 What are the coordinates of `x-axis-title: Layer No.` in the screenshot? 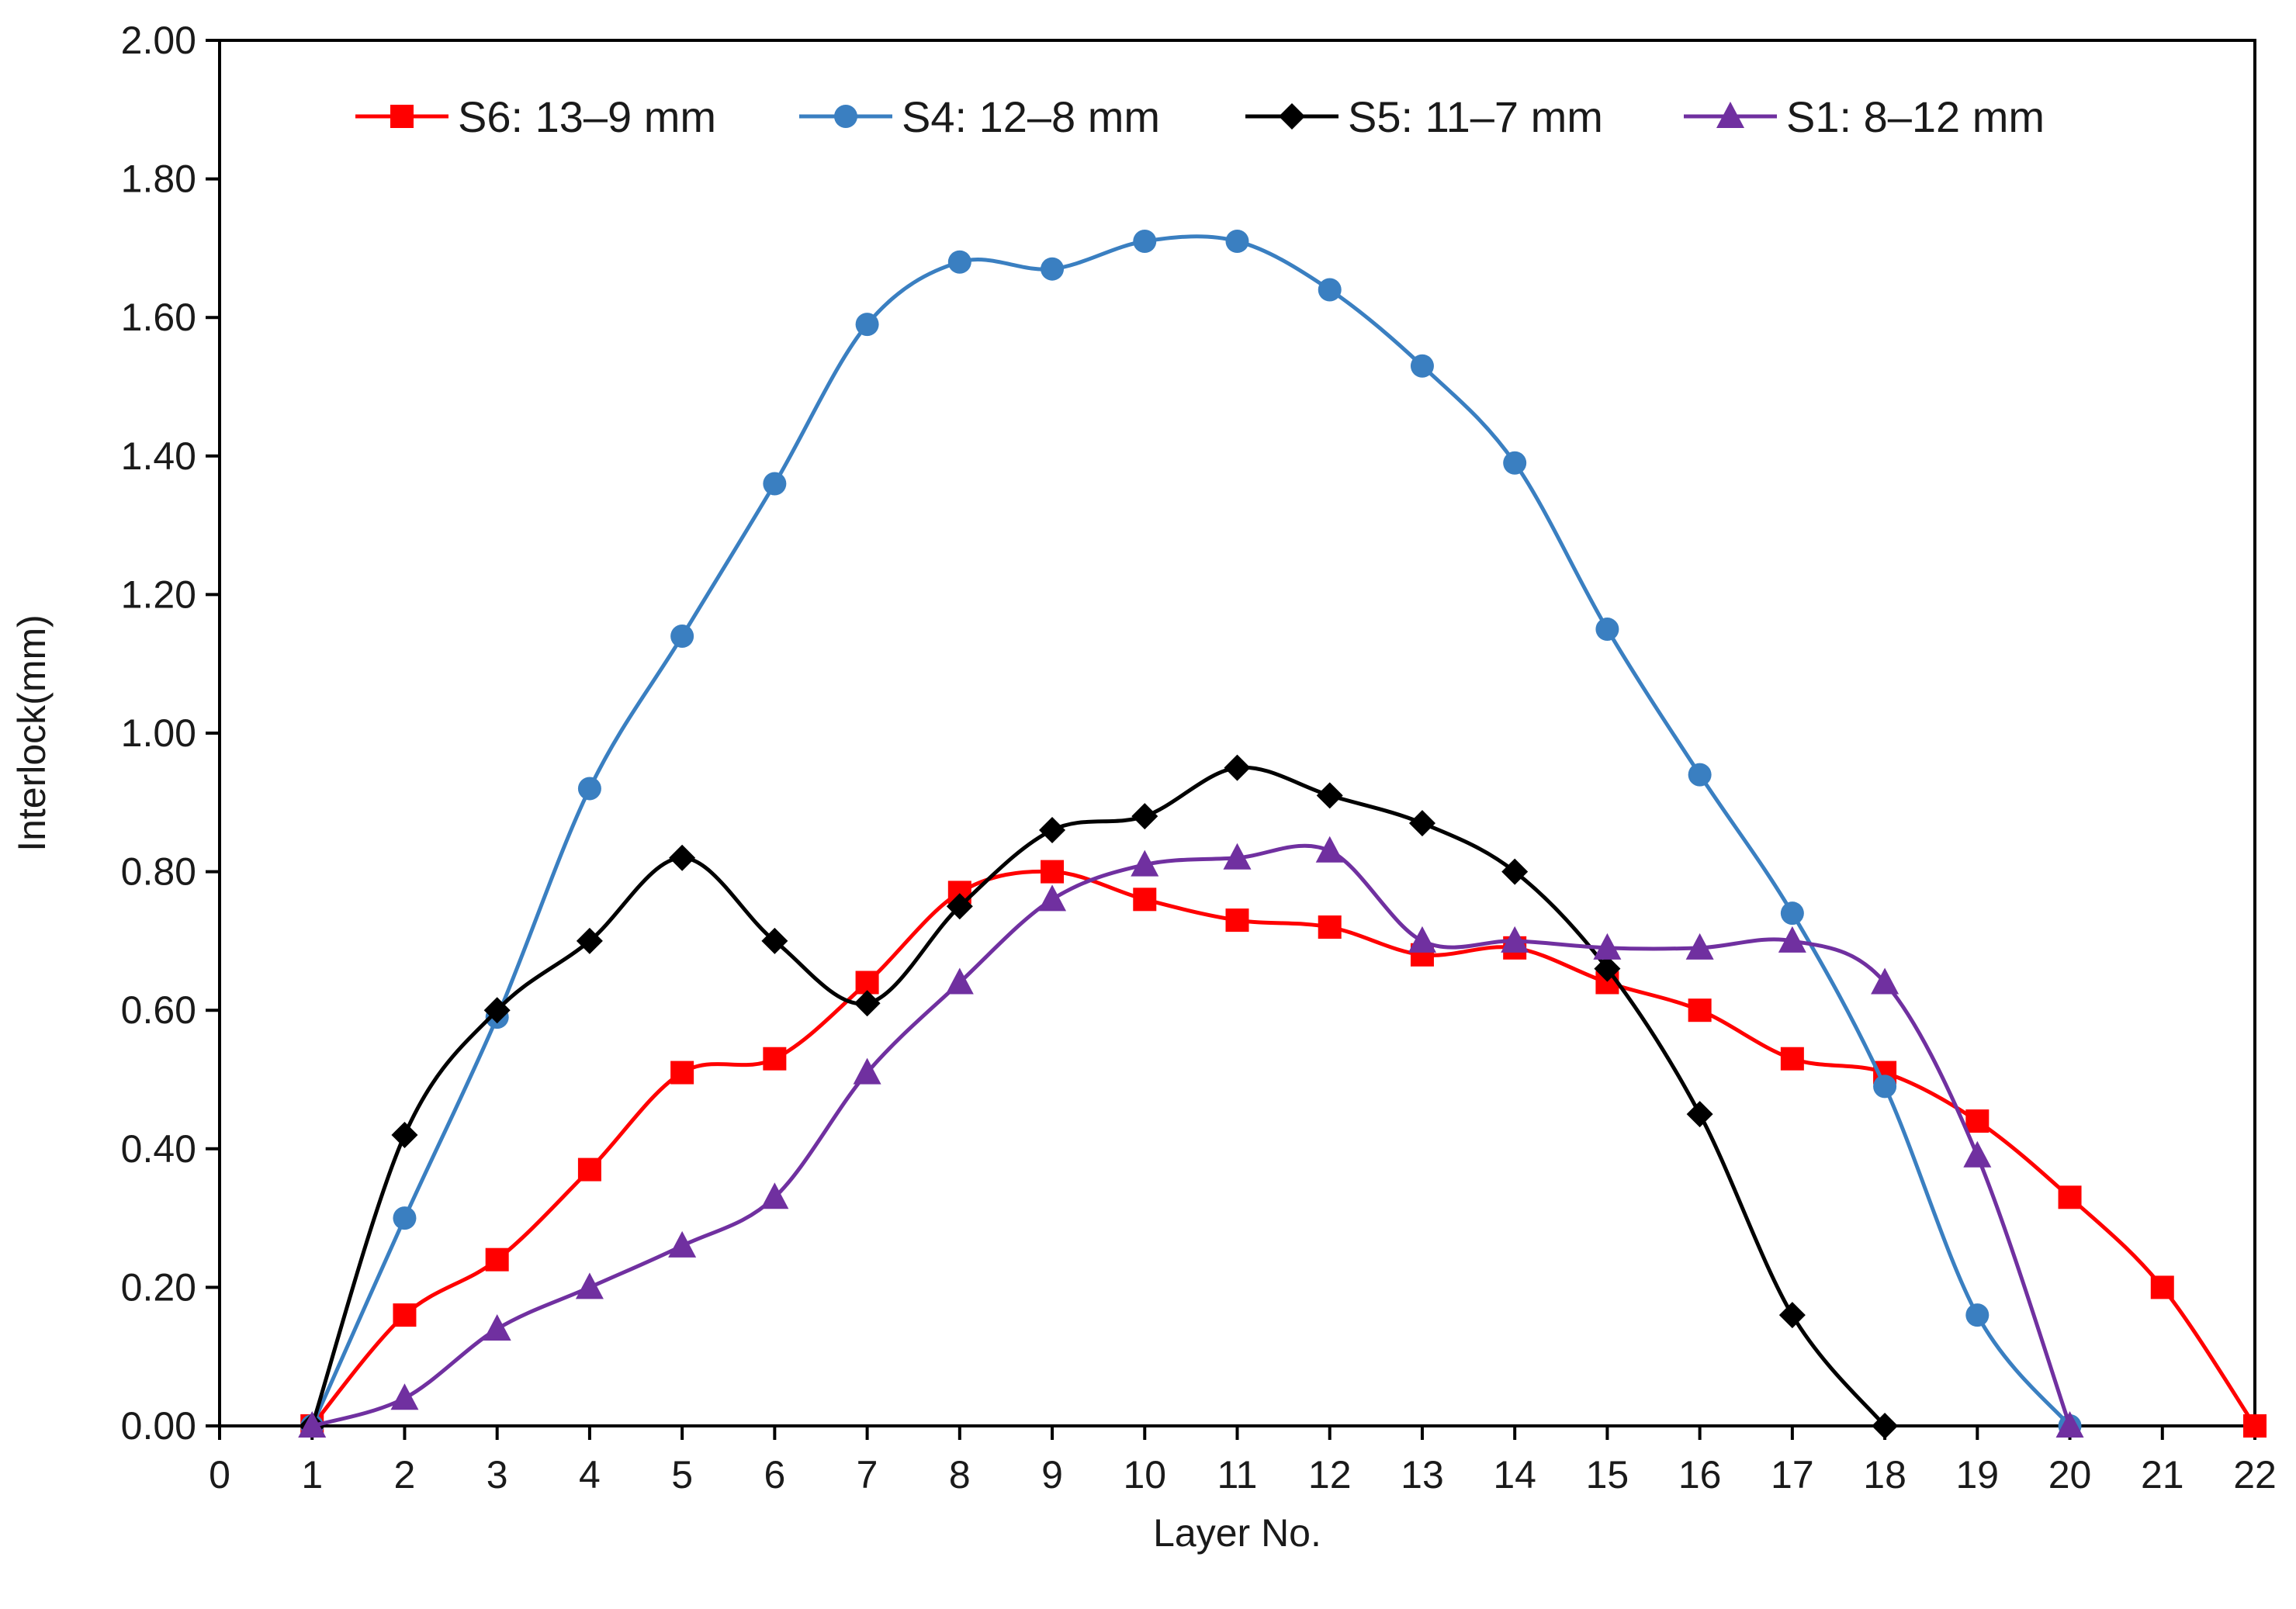 It's located at (1237, 1533).